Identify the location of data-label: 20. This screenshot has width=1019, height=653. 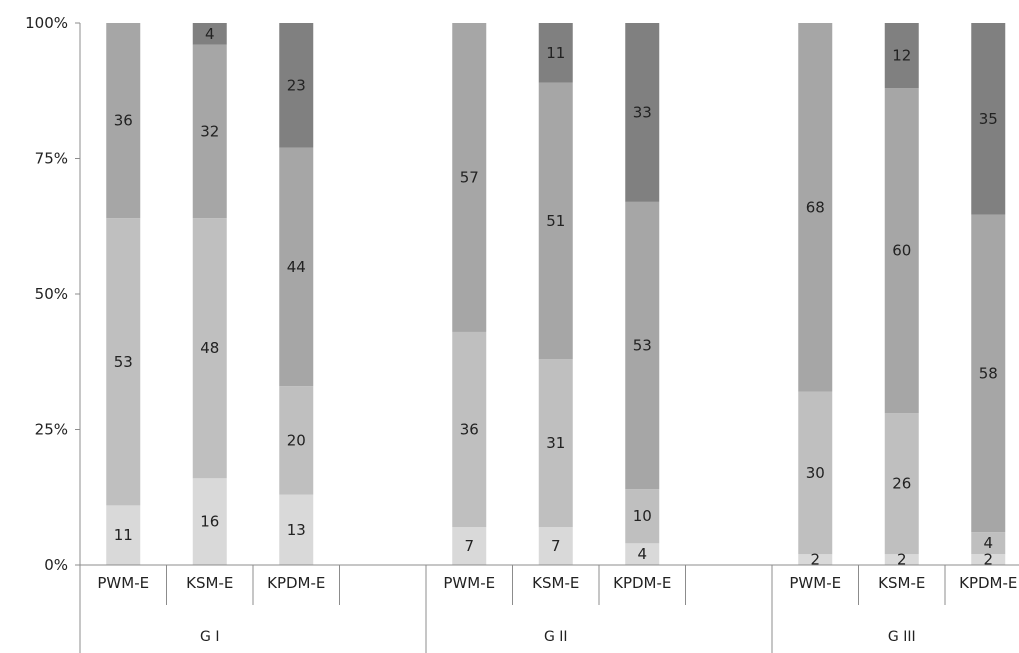
(296, 440).